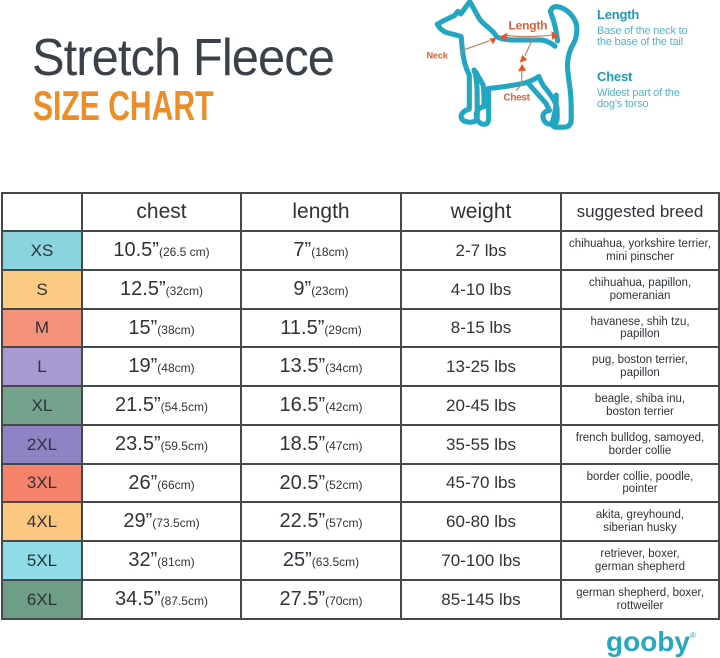 This screenshot has width=720, height=658. I want to click on svg-text: Length, so click(528, 26).